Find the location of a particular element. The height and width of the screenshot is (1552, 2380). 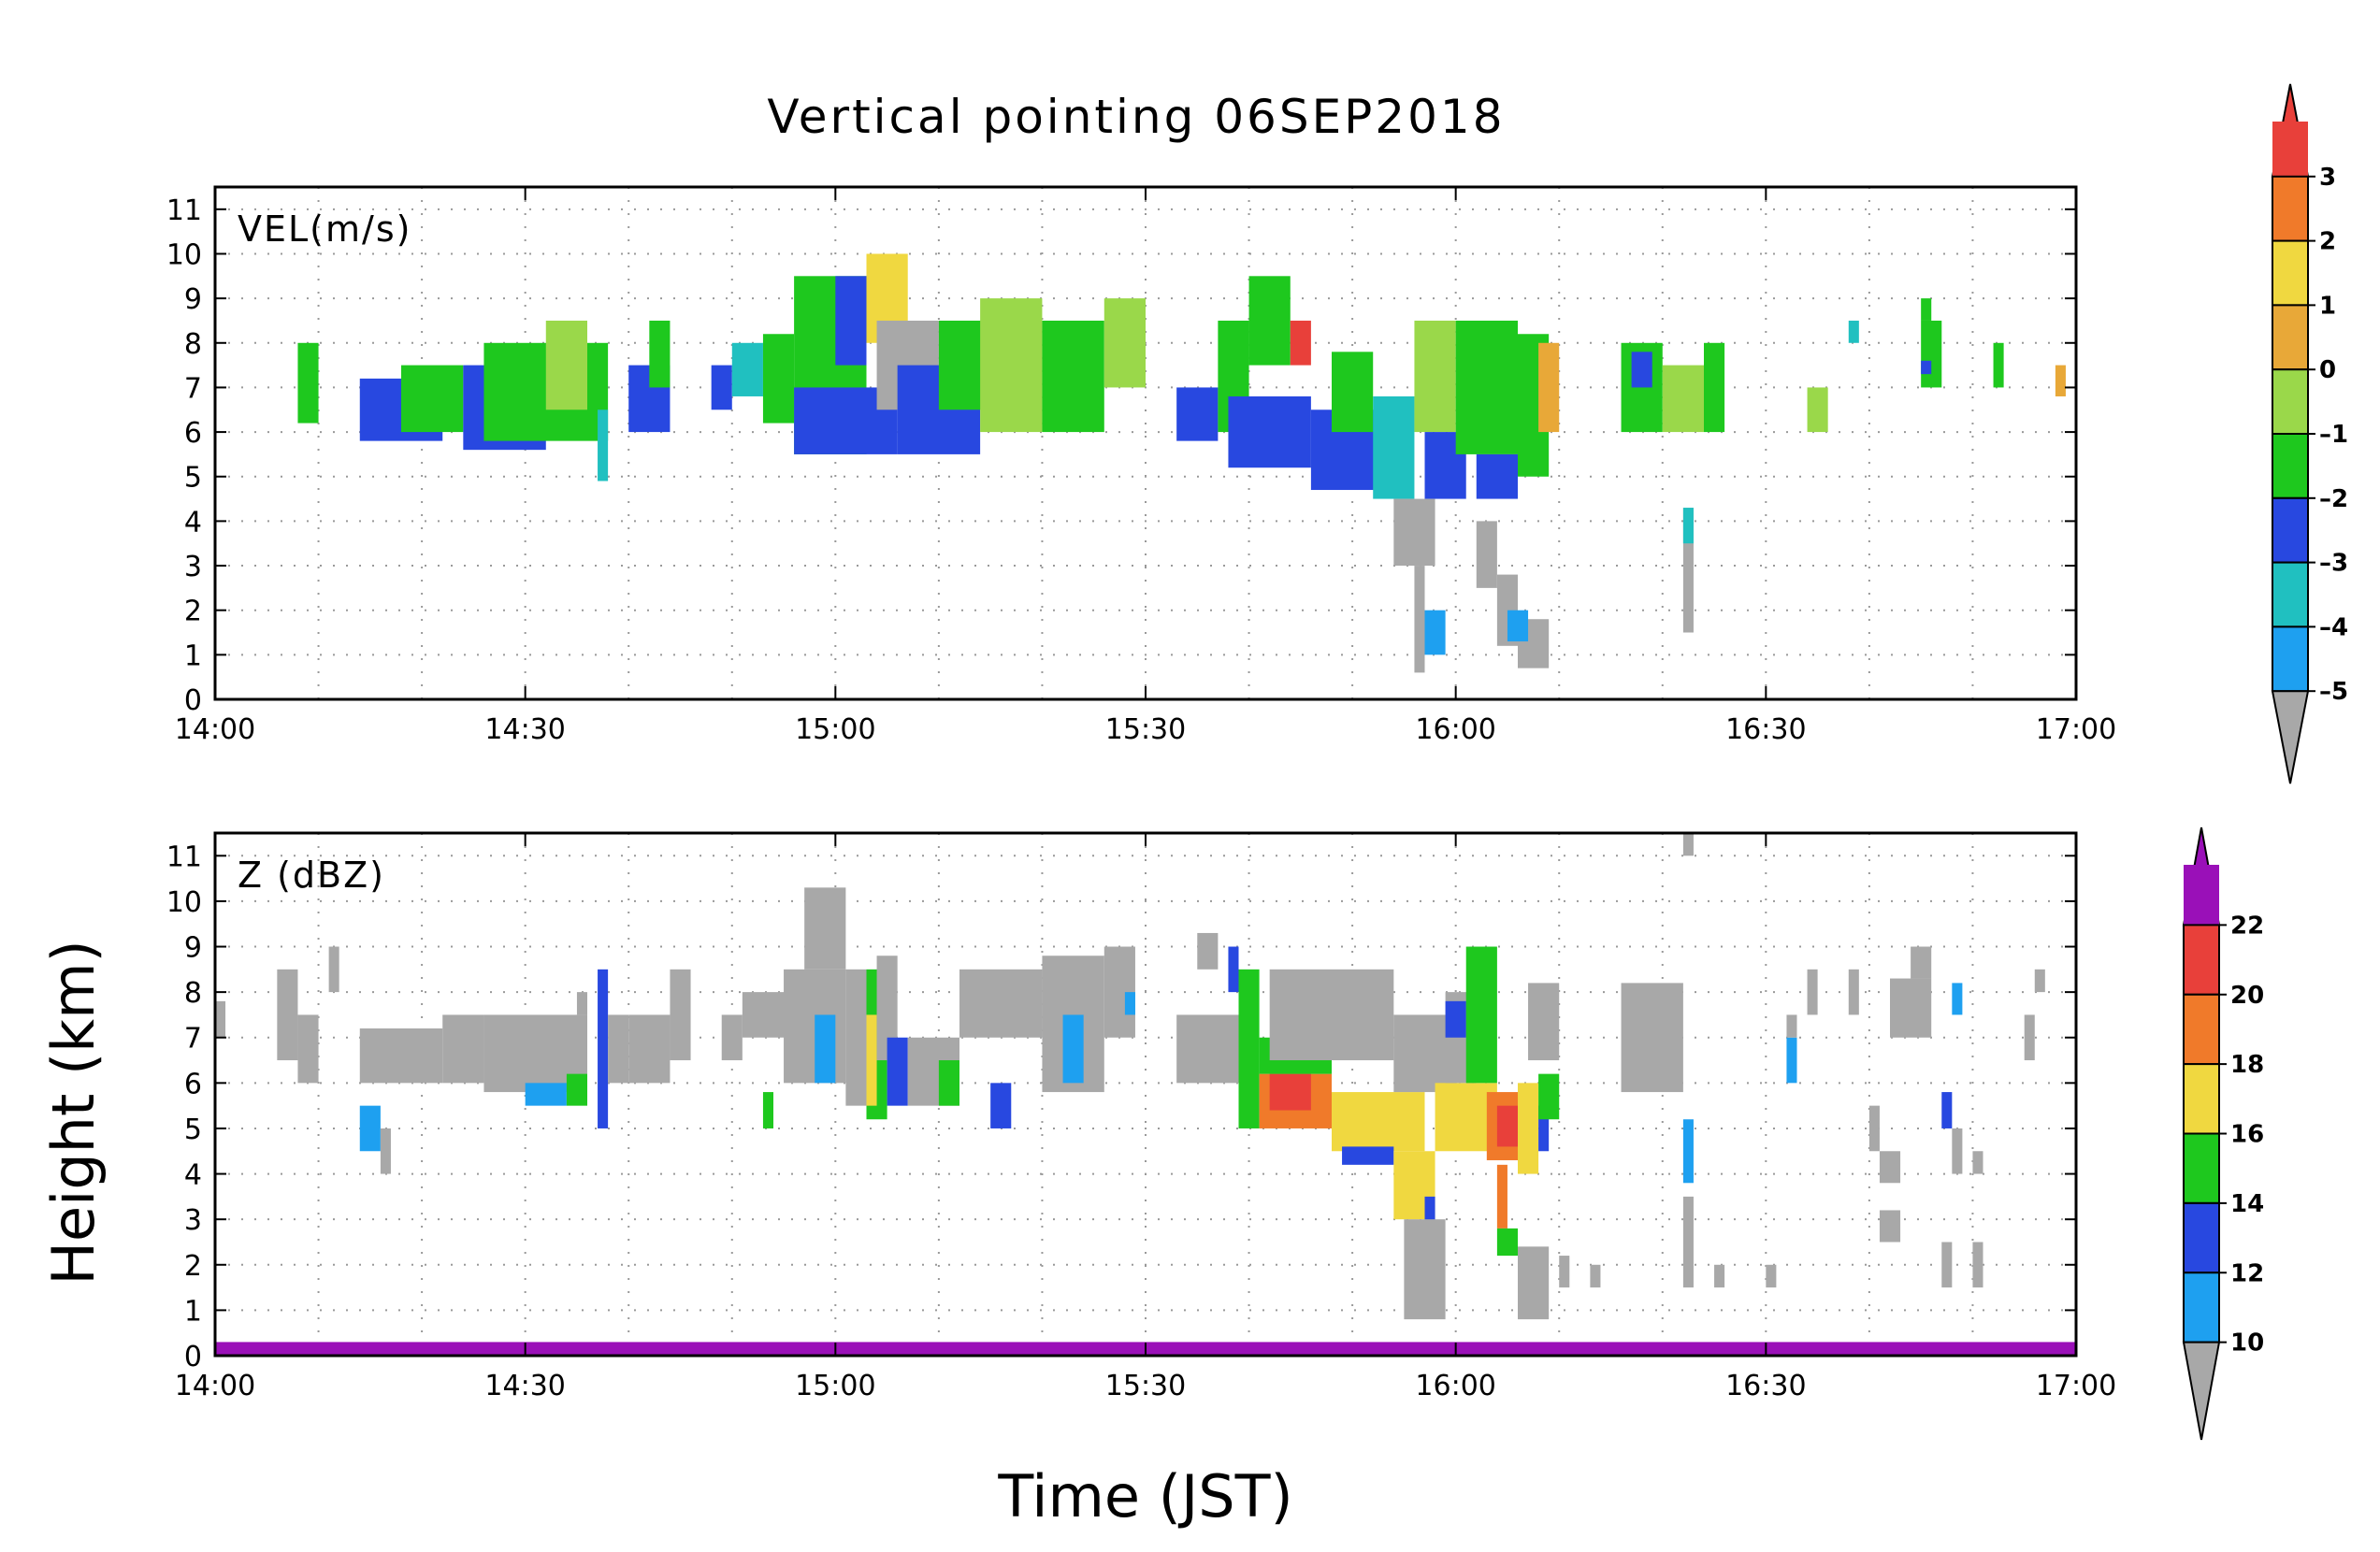

colorbar-tick-label: 0 is located at coordinates (2327, 370).